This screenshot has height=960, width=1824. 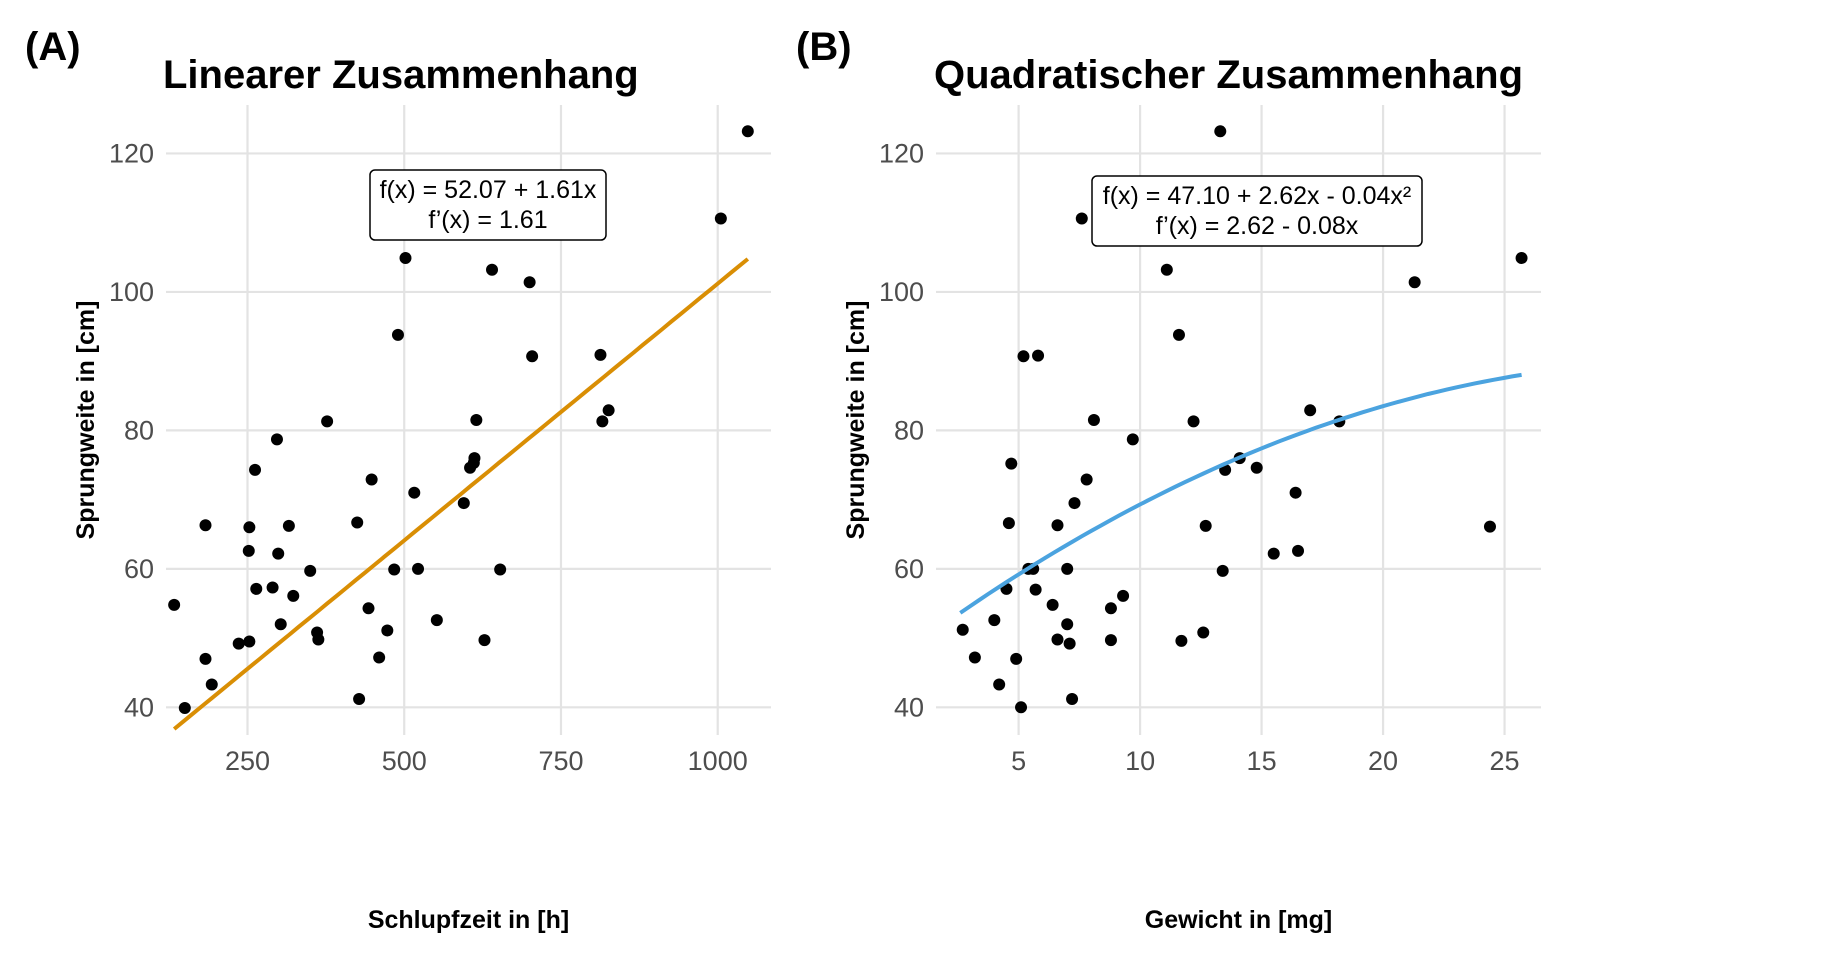 I want to click on x-axis-label: Schlupfzeit in [h], so click(x=468, y=920).